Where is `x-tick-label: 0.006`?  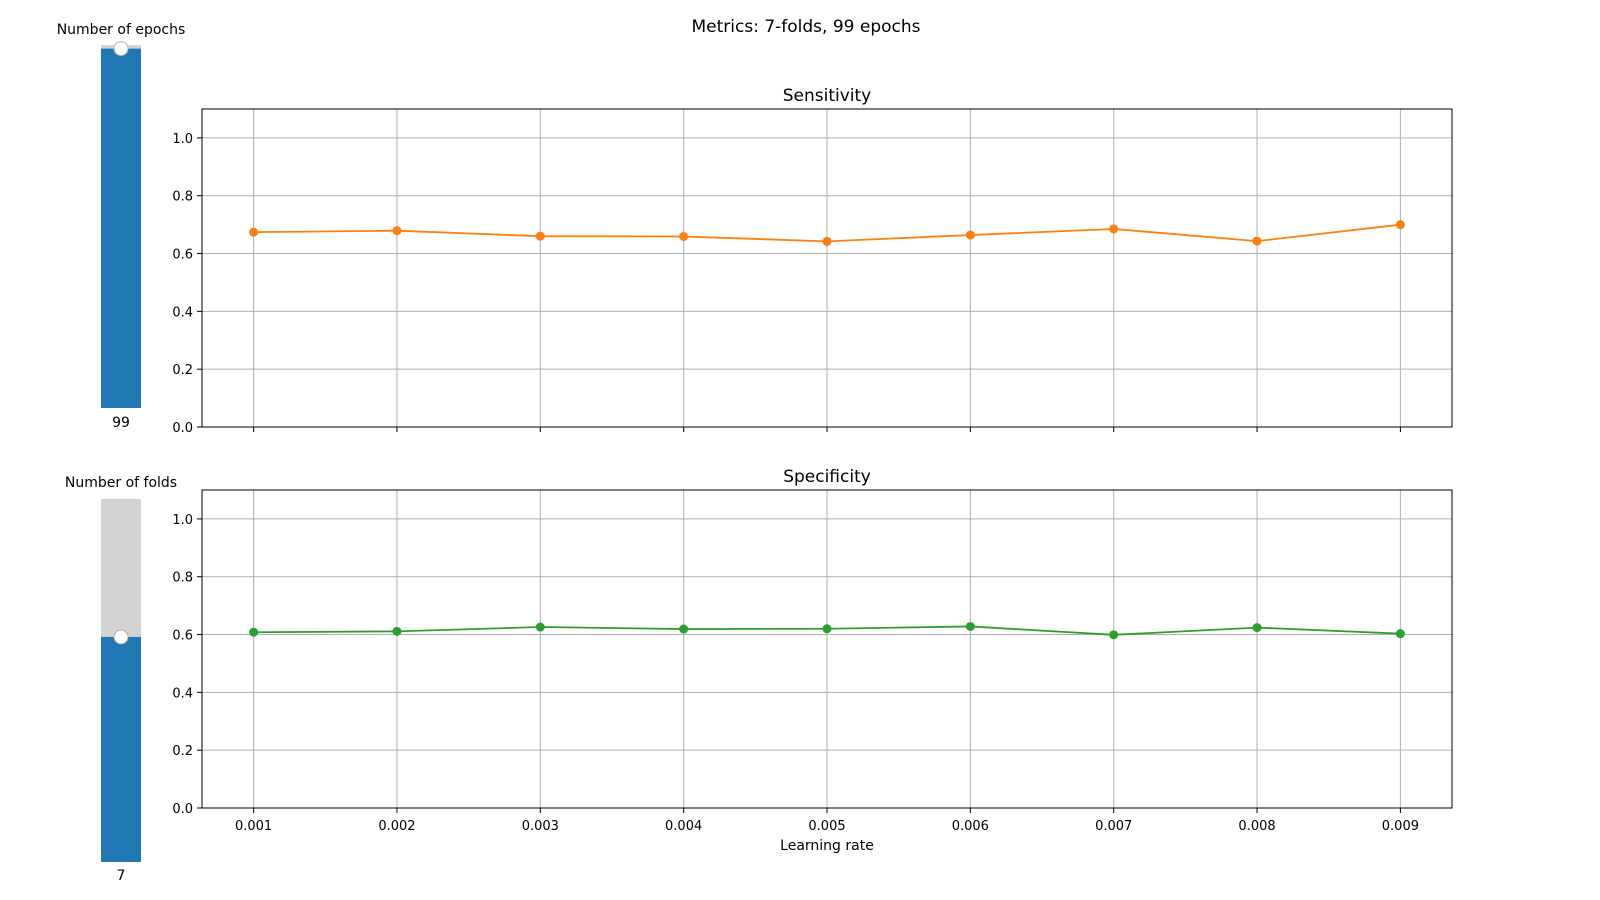 x-tick-label: 0.006 is located at coordinates (970, 826).